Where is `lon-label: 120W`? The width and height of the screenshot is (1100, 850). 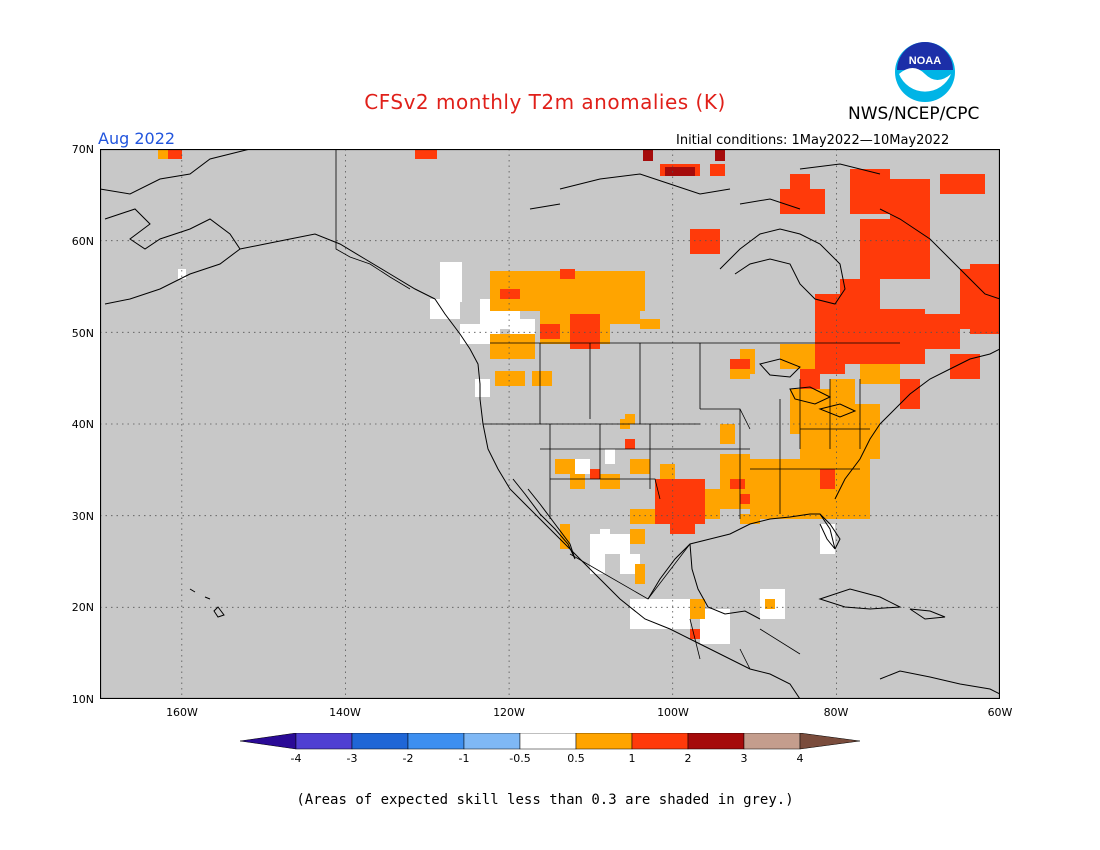
lon-label: 120W is located at coordinates (509, 712).